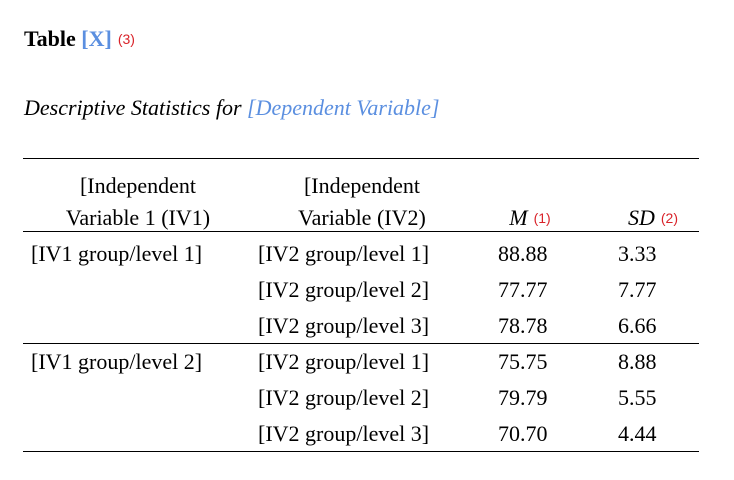 Image resolution: width=734 pixels, height=480 pixels. Describe the element at coordinates (362, 185) in the screenshot. I see `header-iv2-line1: [Independent` at that location.